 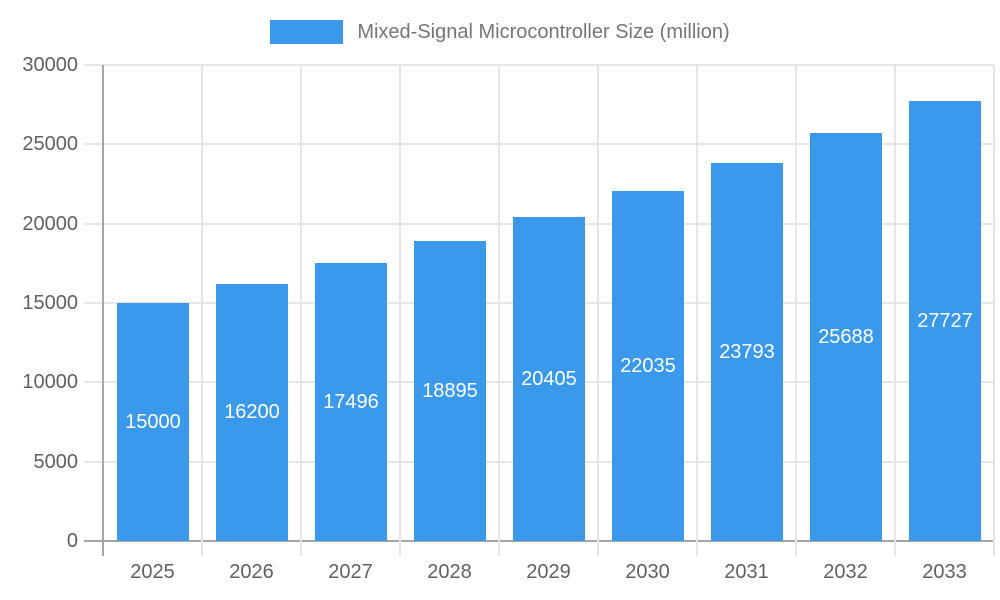 I want to click on y-tick-label-30000: 30000, so click(x=50, y=65).